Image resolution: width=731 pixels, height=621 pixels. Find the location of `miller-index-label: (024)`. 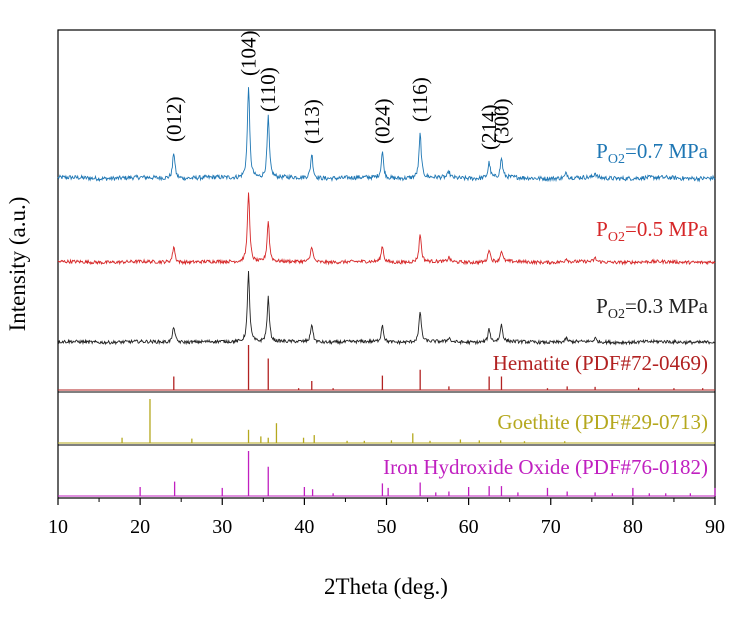

miller-index-label: (024) is located at coordinates (382, 122).